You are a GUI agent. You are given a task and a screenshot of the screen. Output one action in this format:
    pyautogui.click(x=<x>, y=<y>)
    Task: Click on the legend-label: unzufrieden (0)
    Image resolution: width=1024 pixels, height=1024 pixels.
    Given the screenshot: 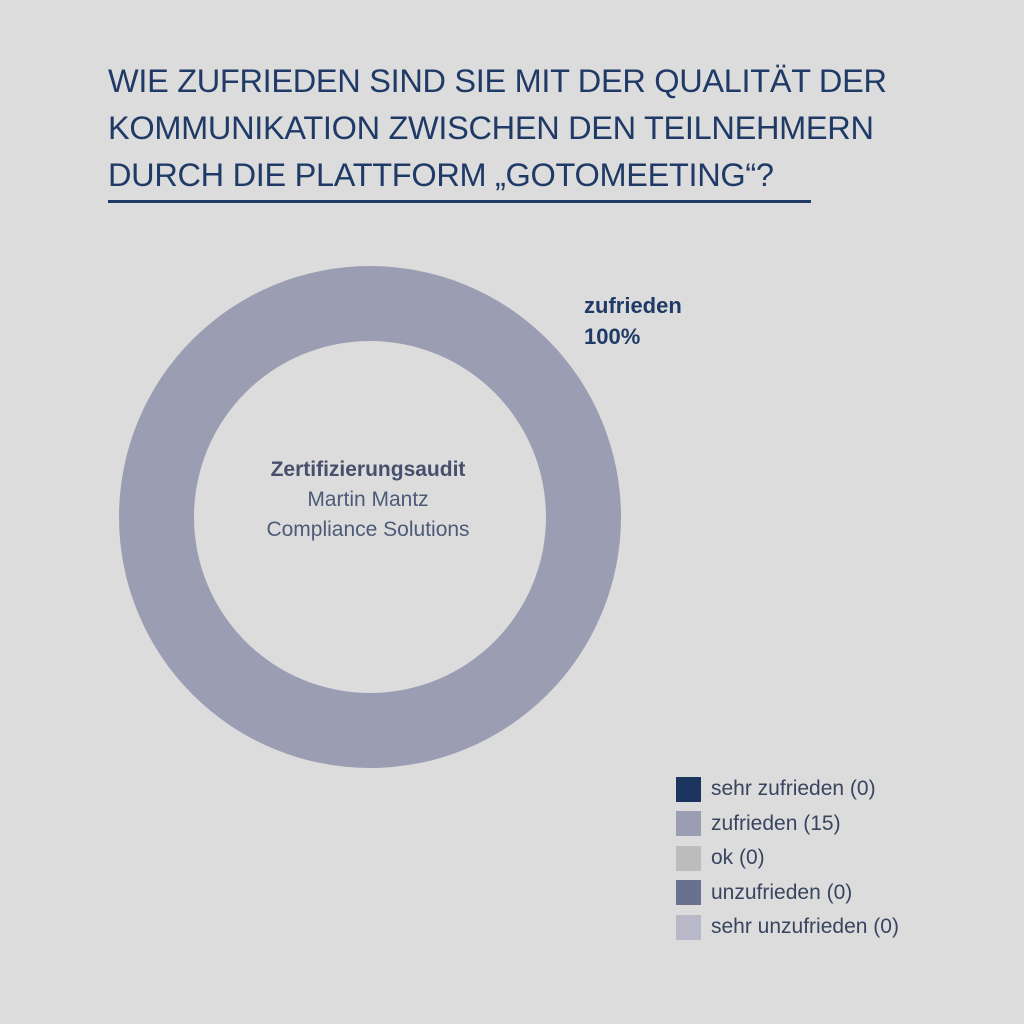 What is the action you would take?
    pyautogui.click(x=782, y=892)
    